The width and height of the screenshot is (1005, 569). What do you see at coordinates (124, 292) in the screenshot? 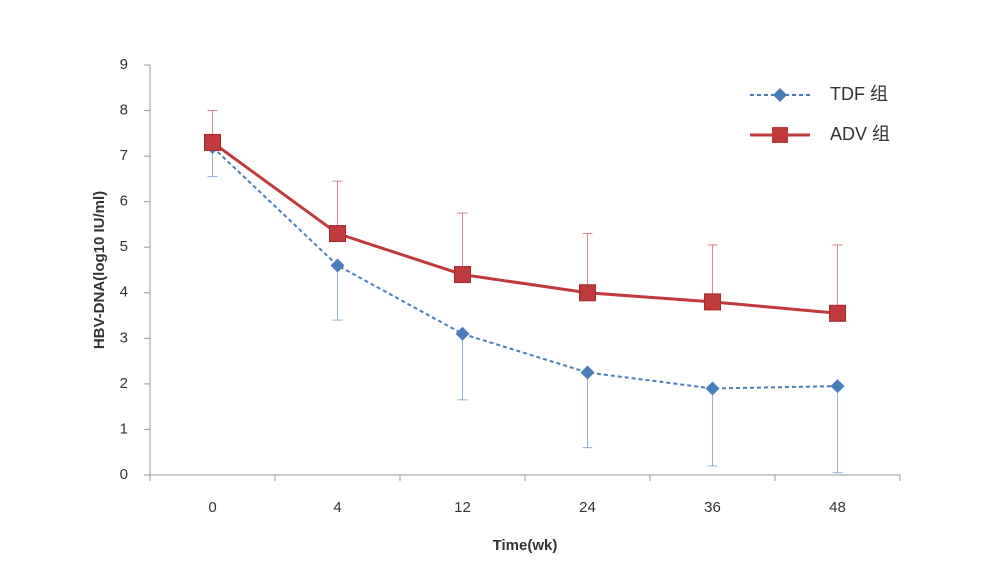
I see `y-tick-label: 4` at bounding box center [124, 292].